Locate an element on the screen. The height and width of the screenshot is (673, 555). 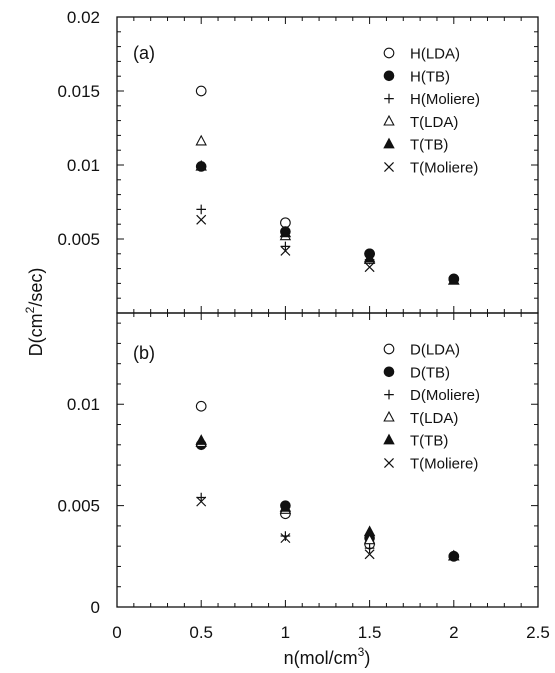
y-axis-title-main: D(cm is located at coordinates (36, 334).